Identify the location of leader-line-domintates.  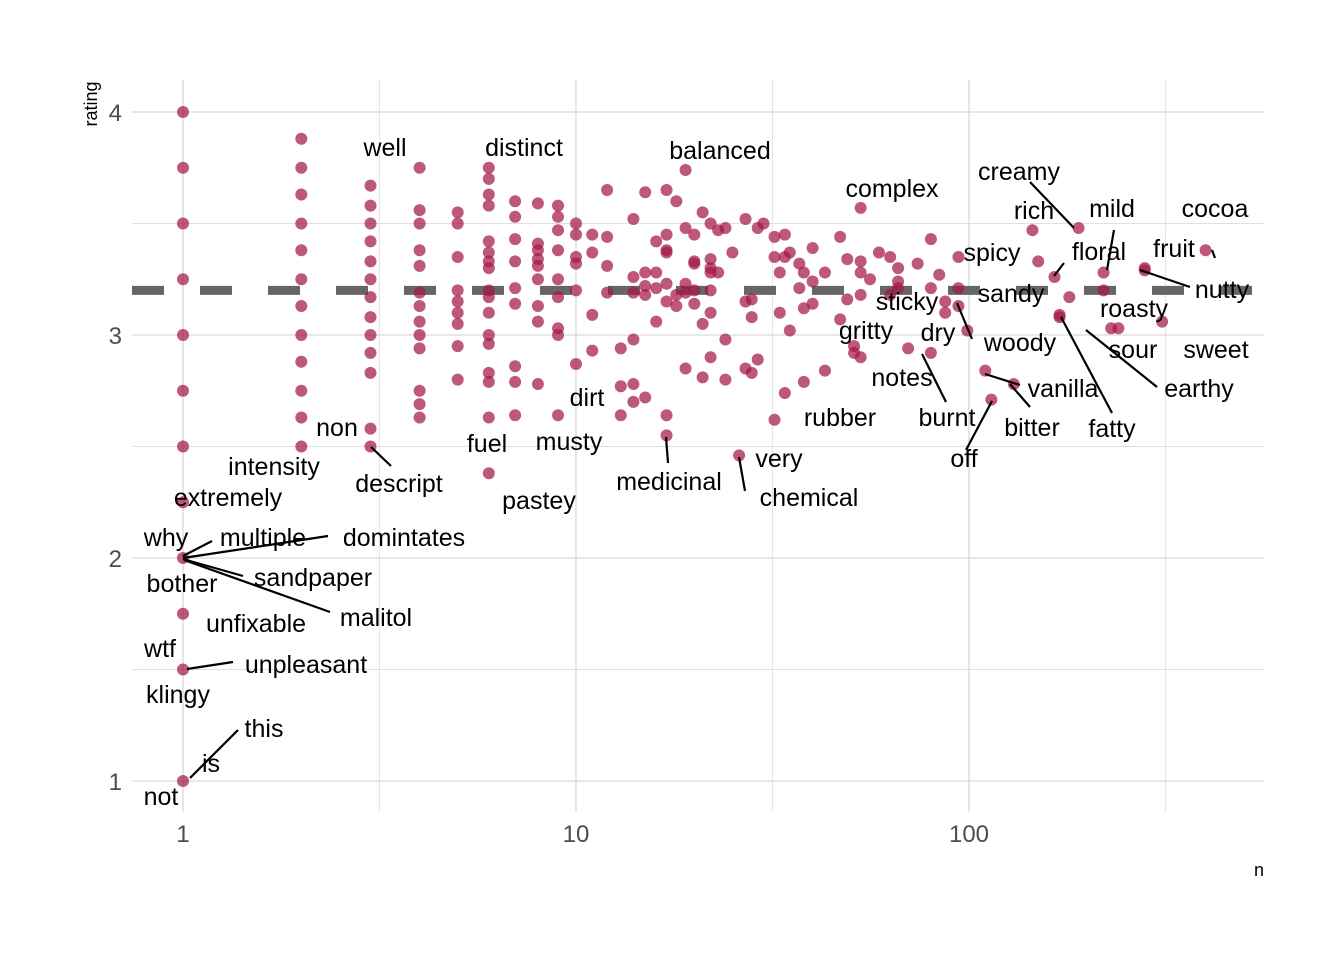
(255, 547).